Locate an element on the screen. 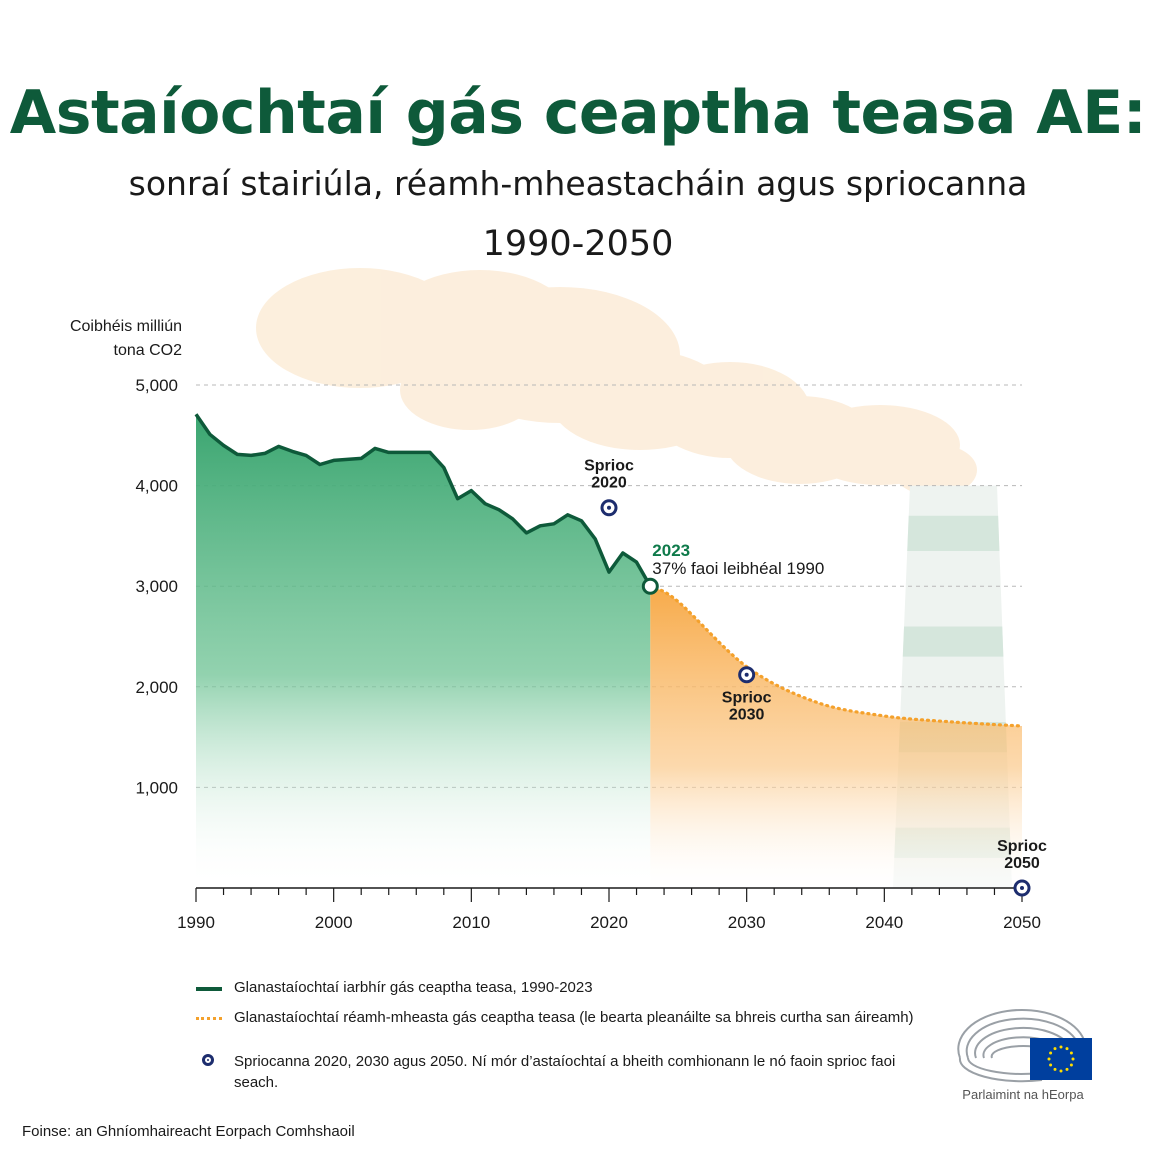  page-title: Astaíochtaí gás ceaptha teasa AE: is located at coordinates (578, 113).